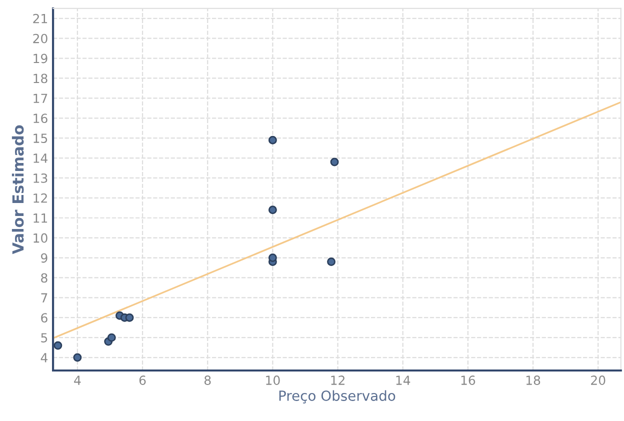 The width and height of the screenshot is (624, 421). What do you see at coordinates (41, 158) in the screenshot?
I see `y-tick-label: 14` at bounding box center [41, 158].